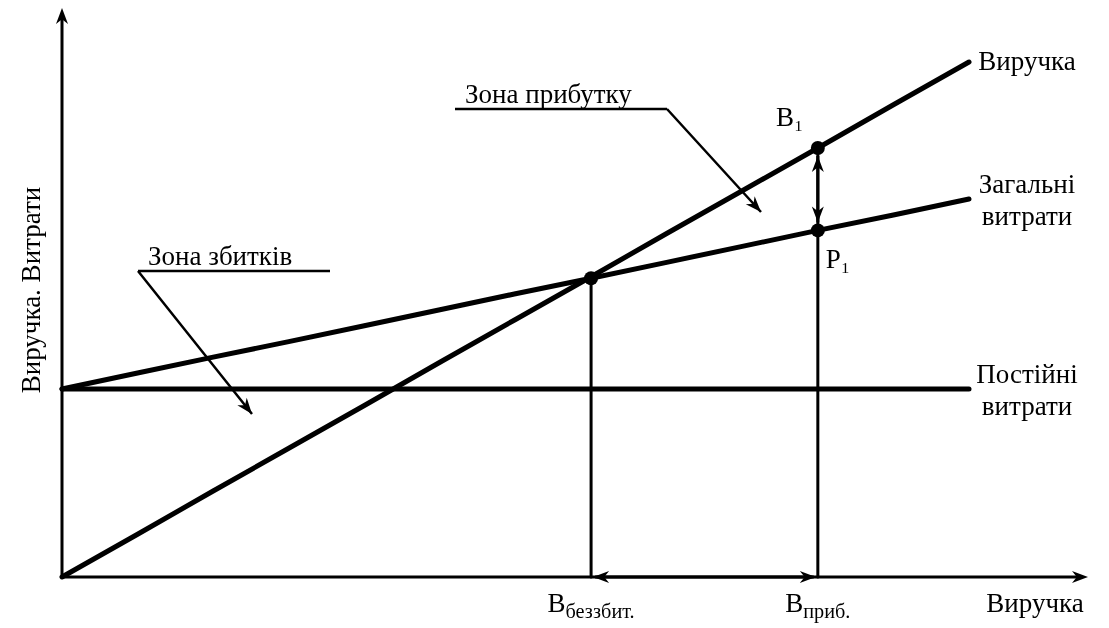 The height and width of the screenshot is (628, 1109). I want to click on series-label: Постійні витрати, so click(1027, 390).